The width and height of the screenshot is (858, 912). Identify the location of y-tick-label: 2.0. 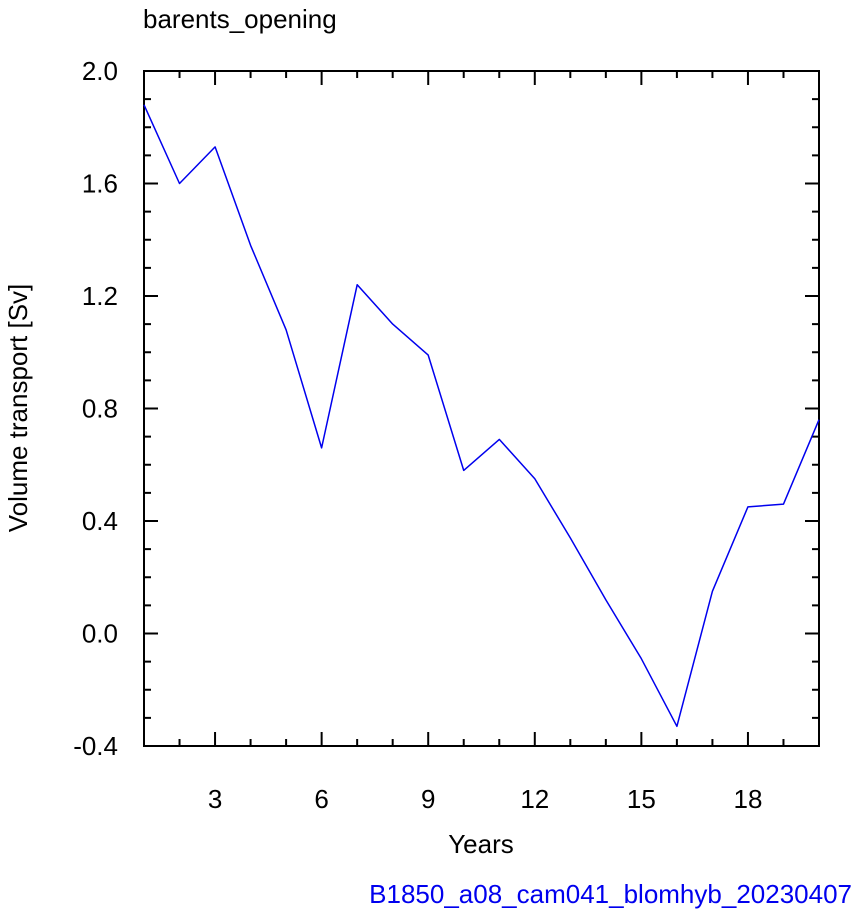
(100, 71).